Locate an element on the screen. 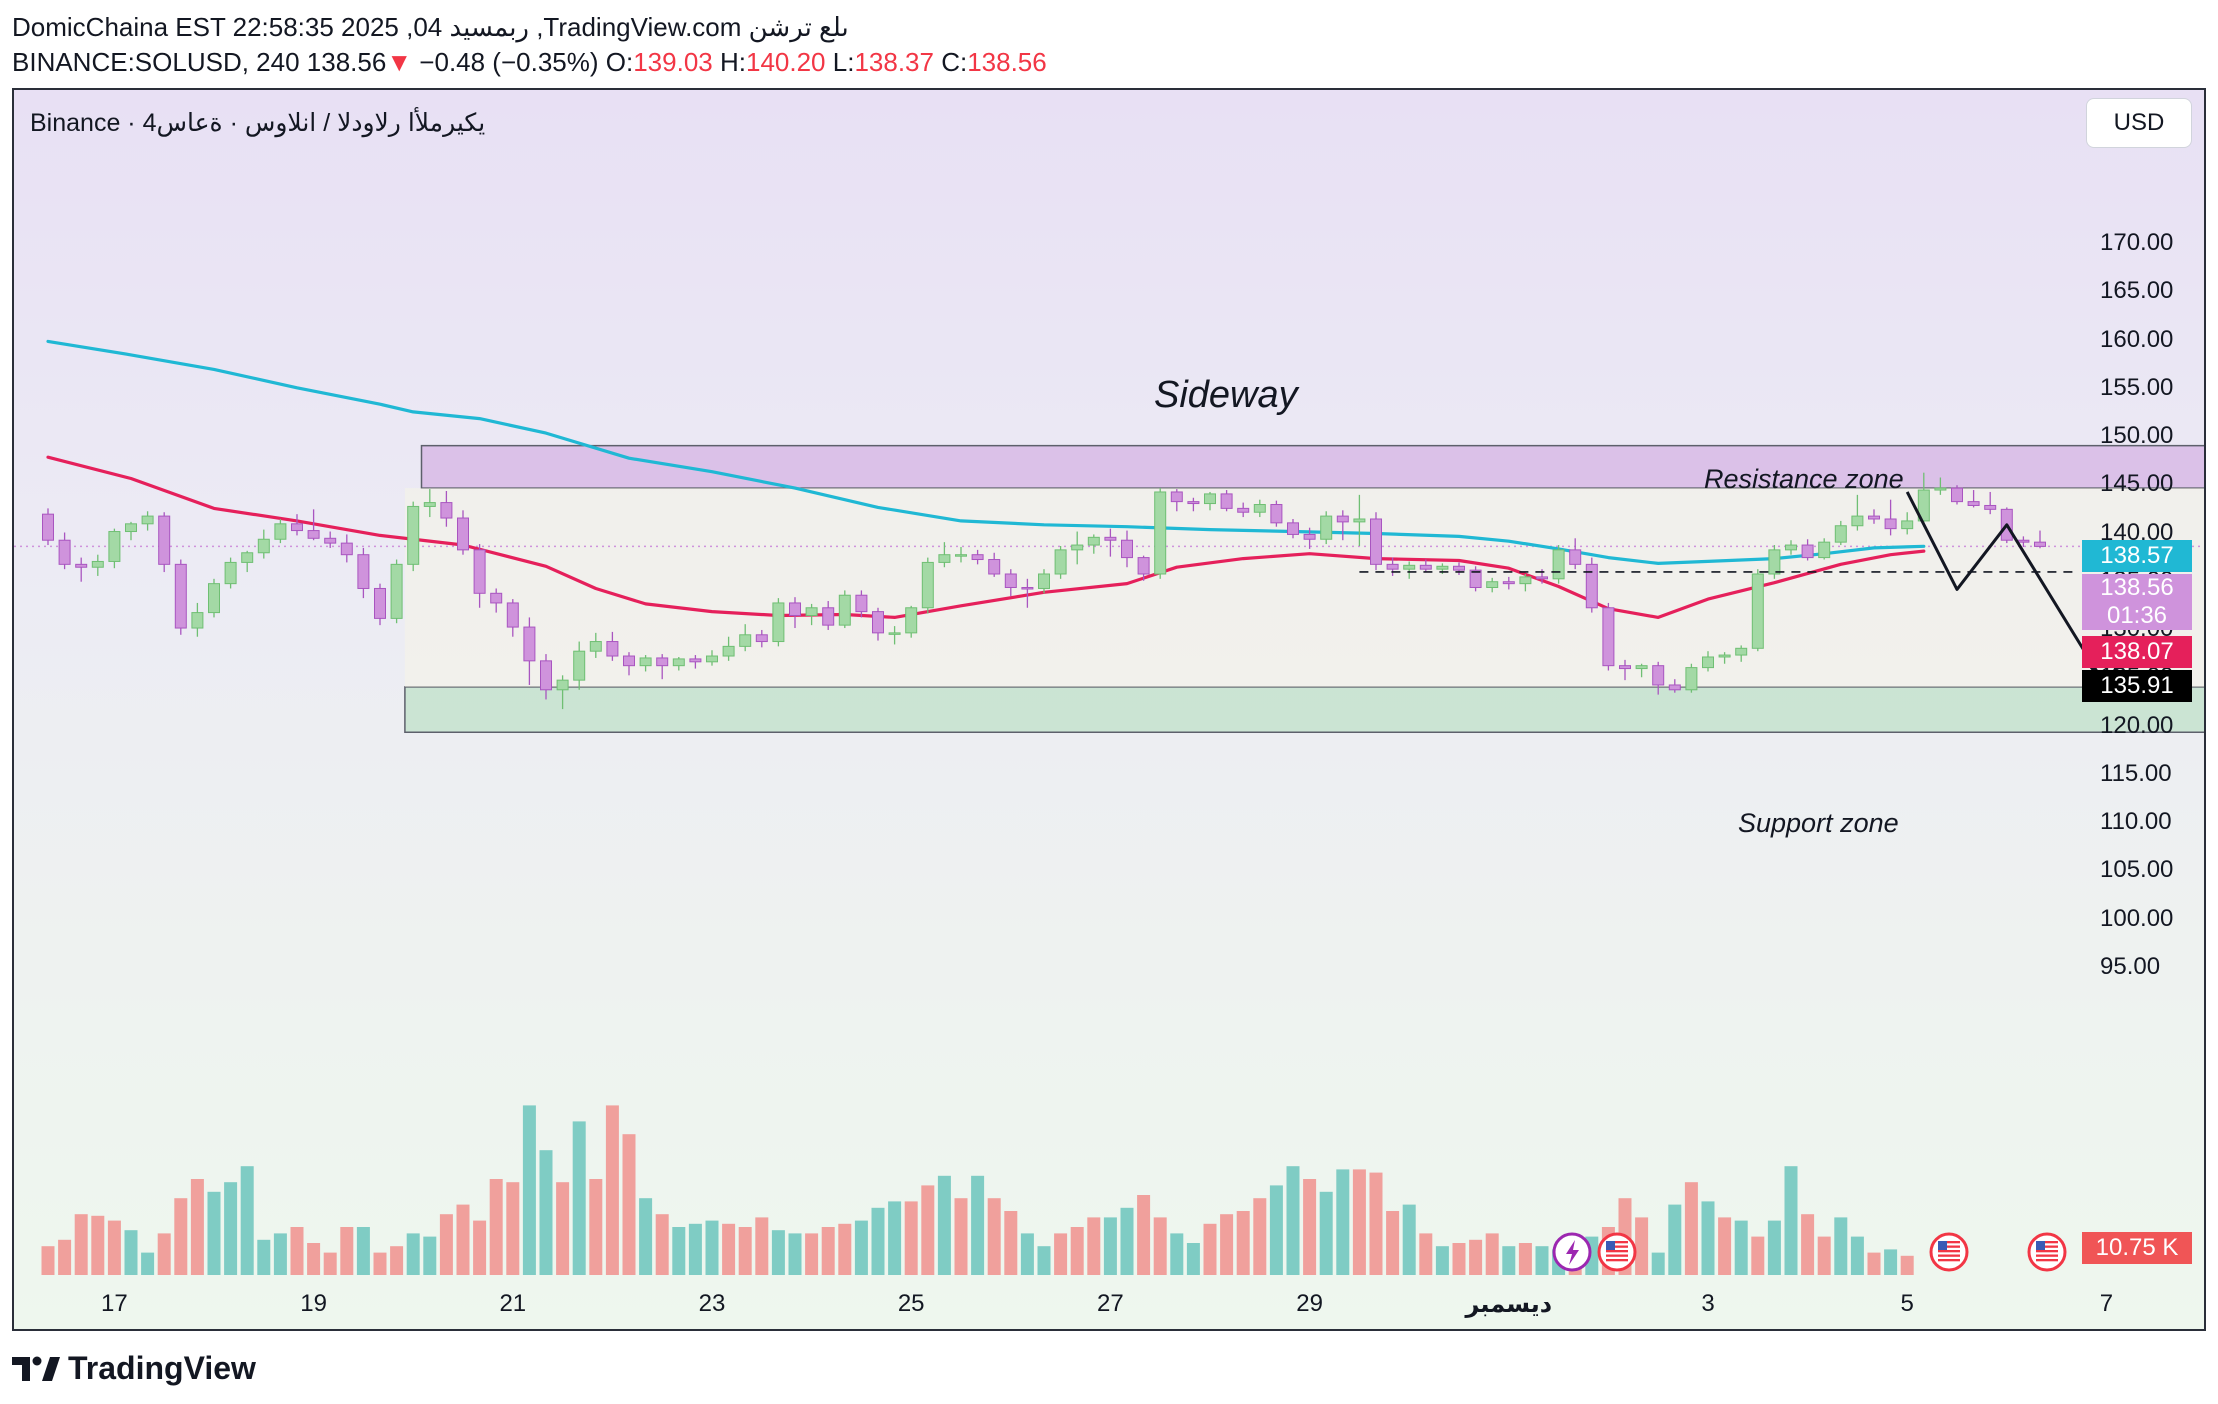 The height and width of the screenshot is (1404, 2218). ma-blue-price-tag: 138.57 is located at coordinates (2137, 556).